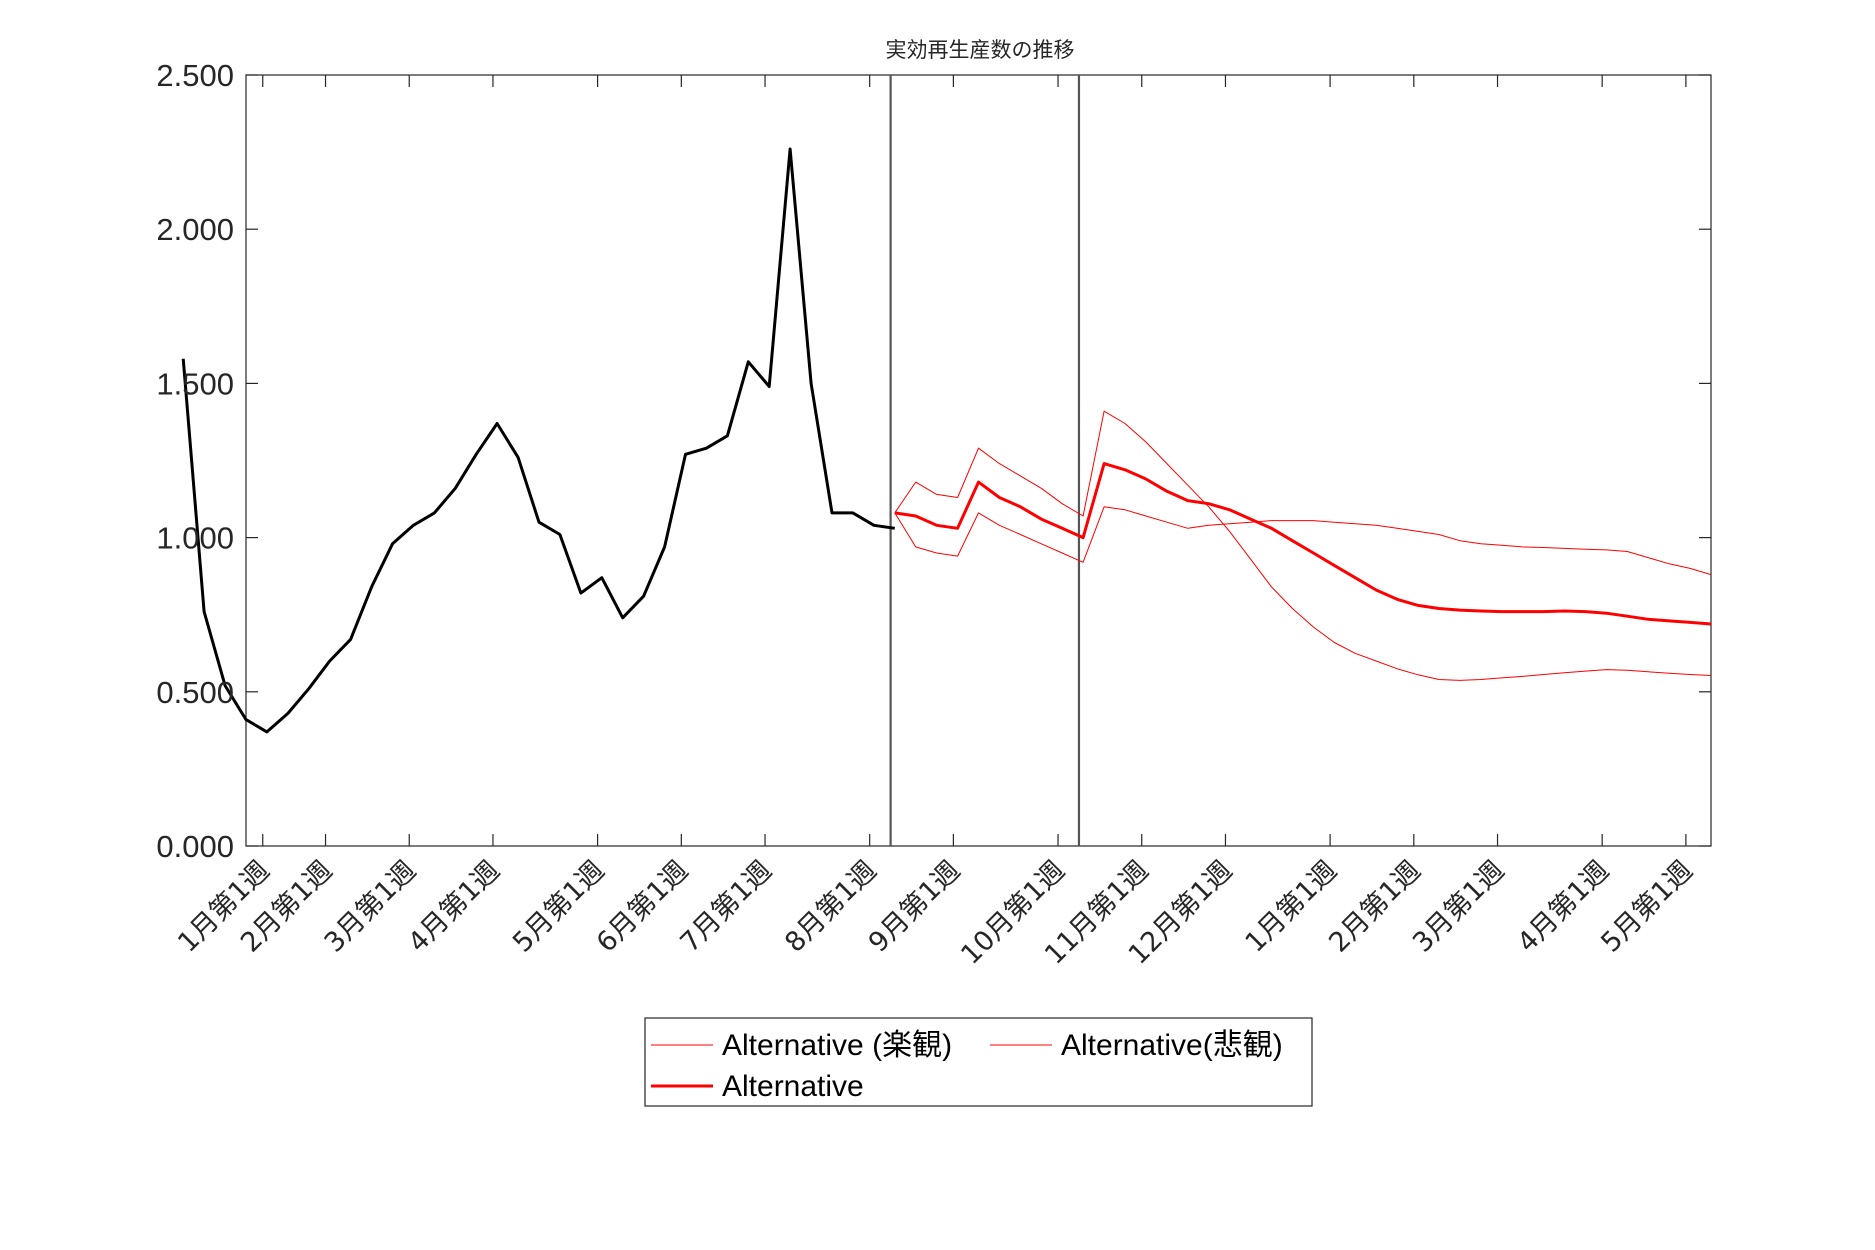  Describe the element at coordinates (837, 1045) in the screenshot. I see `legend-label: Alternative (楽観)` at that location.